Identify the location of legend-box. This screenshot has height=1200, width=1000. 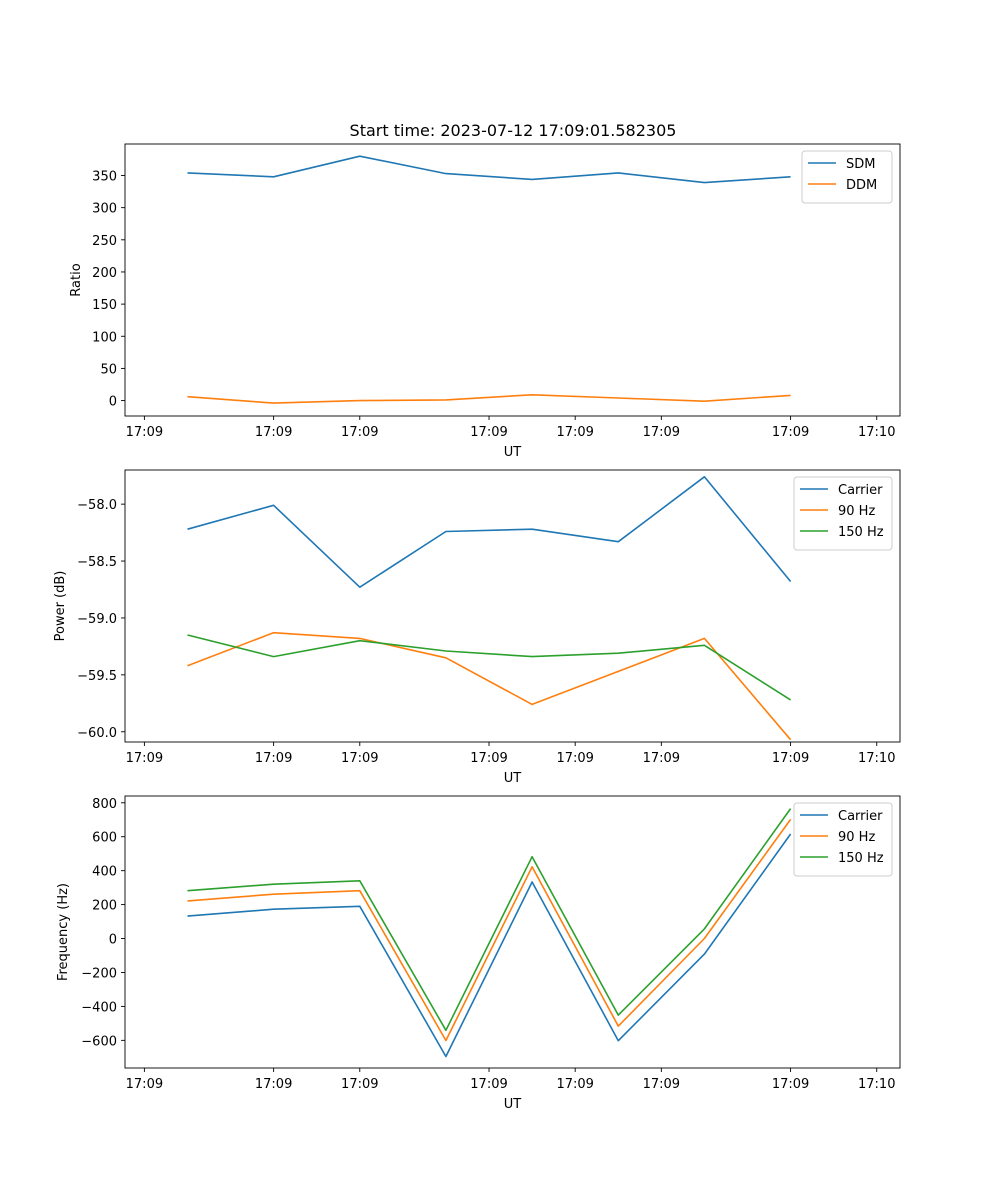
(847, 177).